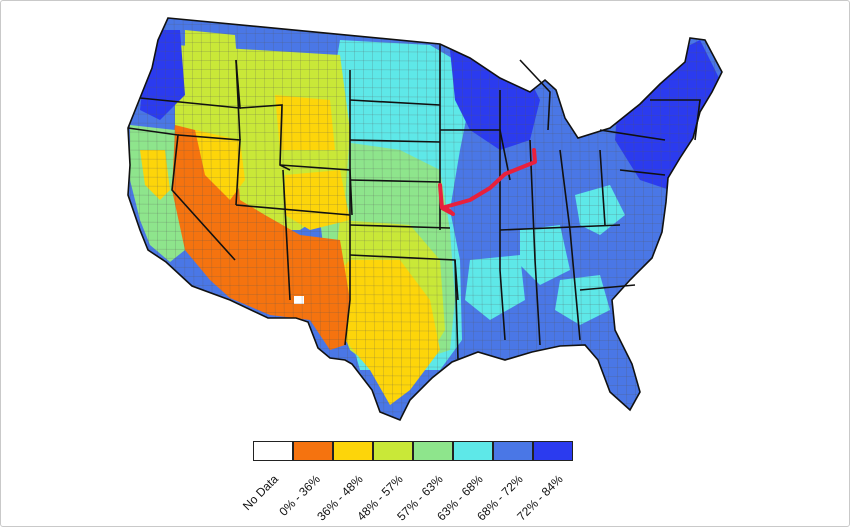 The height and width of the screenshot is (527, 850). I want to click on region-california-yellow, so click(155, 175).